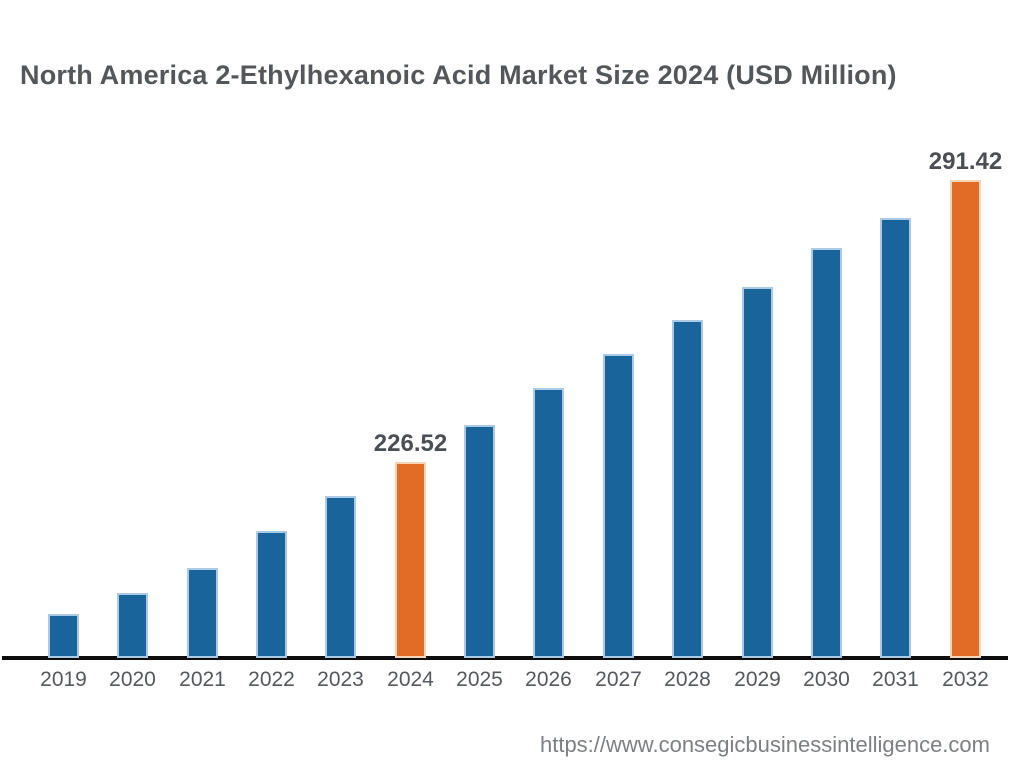 The width and height of the screenshot is (1024, 768). Describe the element at coordinates (548, 523) in the screenshot. I see `bar-2026` at that location.